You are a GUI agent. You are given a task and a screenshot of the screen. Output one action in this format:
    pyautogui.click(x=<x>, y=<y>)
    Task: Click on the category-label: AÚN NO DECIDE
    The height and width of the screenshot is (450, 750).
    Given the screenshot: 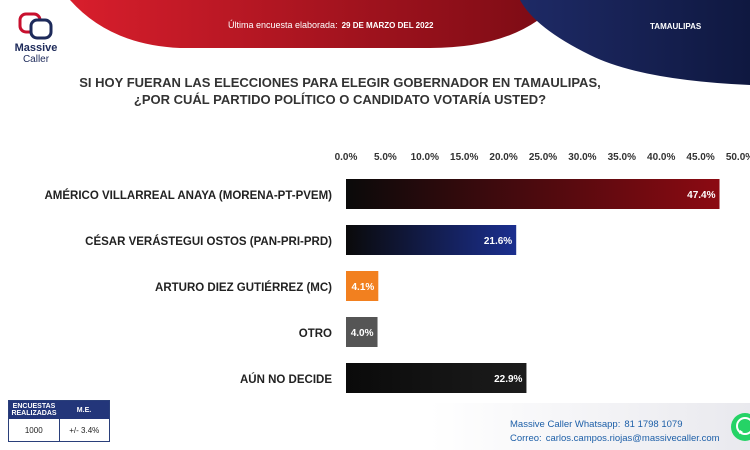 What is the action you would take?
    pyautogui.click(x=286, y=379)
    